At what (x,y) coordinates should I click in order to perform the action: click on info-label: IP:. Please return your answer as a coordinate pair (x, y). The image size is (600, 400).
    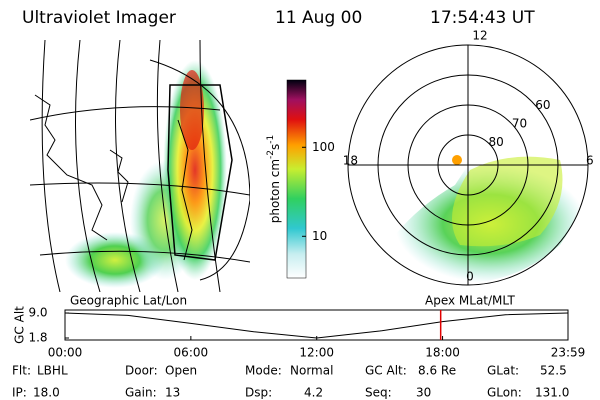
    Looking at the image, I should click on (19, 393).